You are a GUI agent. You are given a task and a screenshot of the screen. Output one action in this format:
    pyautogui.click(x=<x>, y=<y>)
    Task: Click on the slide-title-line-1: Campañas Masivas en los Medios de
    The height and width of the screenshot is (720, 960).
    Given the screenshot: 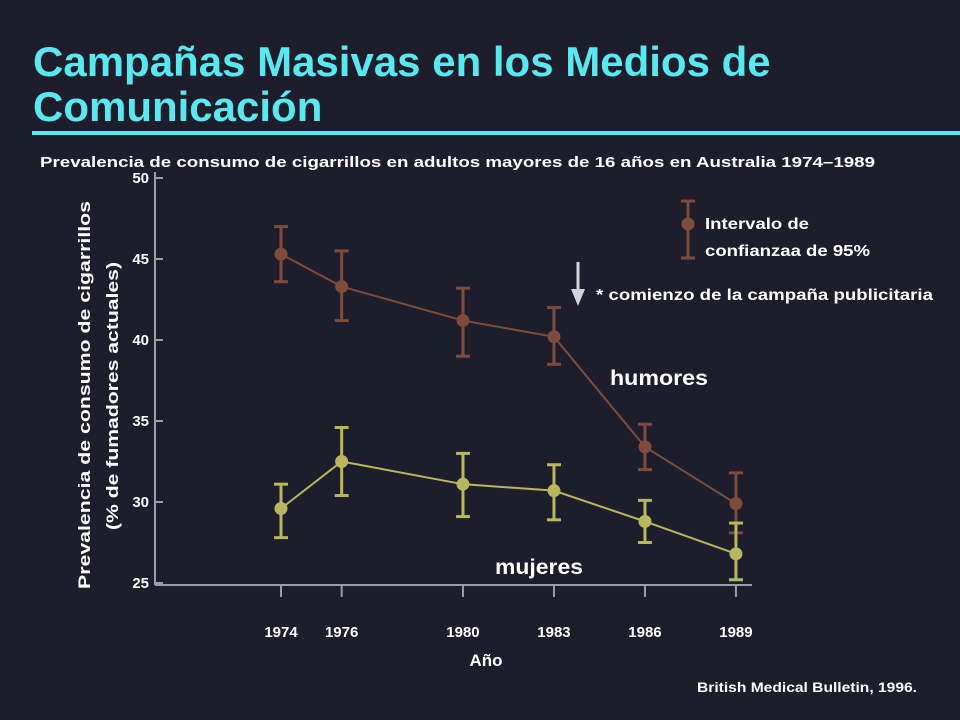 What is the action you would take?
    pyautogui.click(x=402, y=61)
    